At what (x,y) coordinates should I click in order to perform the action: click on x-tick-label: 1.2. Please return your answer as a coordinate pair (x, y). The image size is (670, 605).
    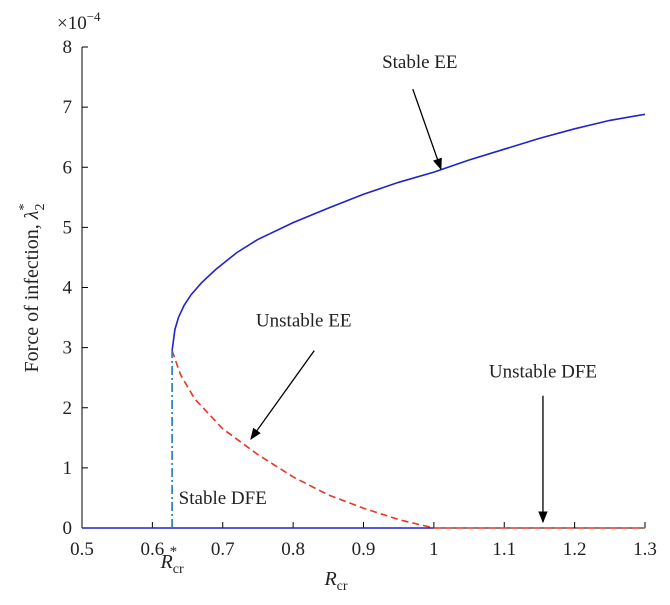
    Looking at the image, I should click on (575, 549).